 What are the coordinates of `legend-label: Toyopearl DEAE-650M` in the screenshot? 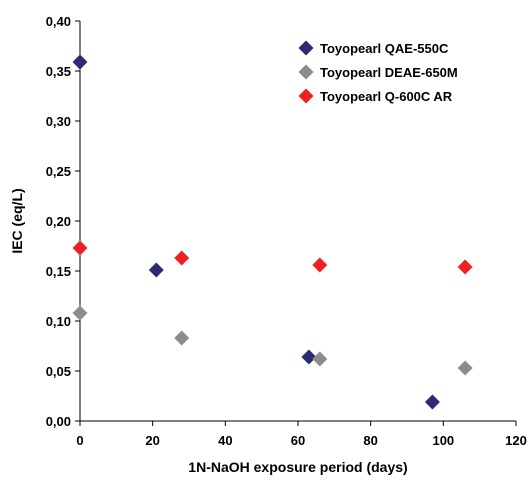 It's located at (389, 72).